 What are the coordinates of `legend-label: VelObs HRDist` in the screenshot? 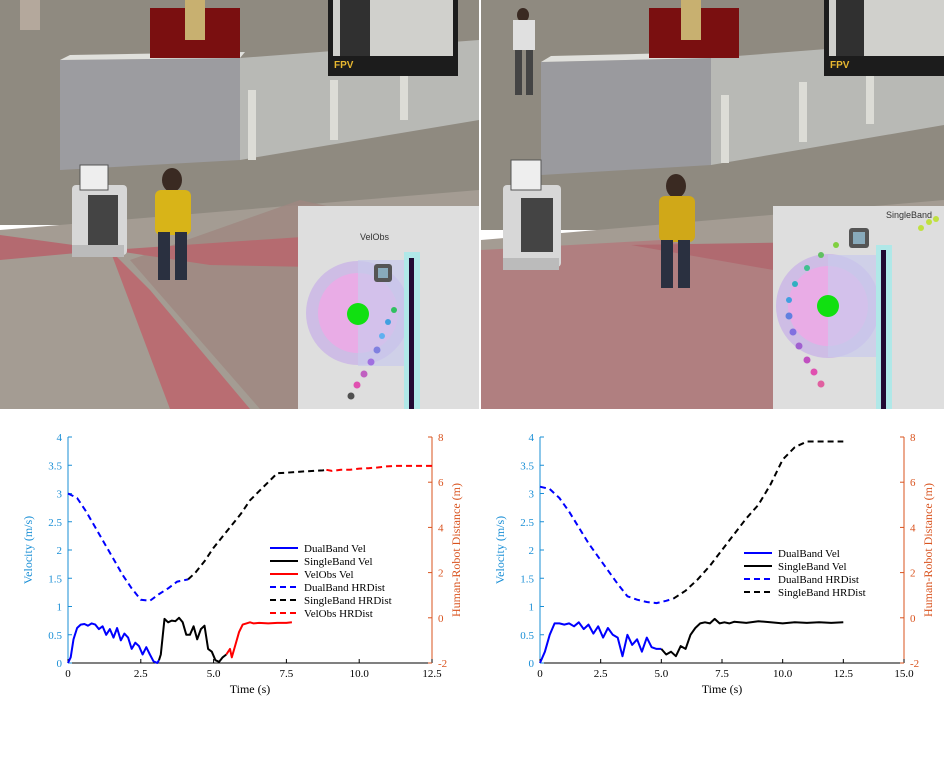 It's located at (338, 614).